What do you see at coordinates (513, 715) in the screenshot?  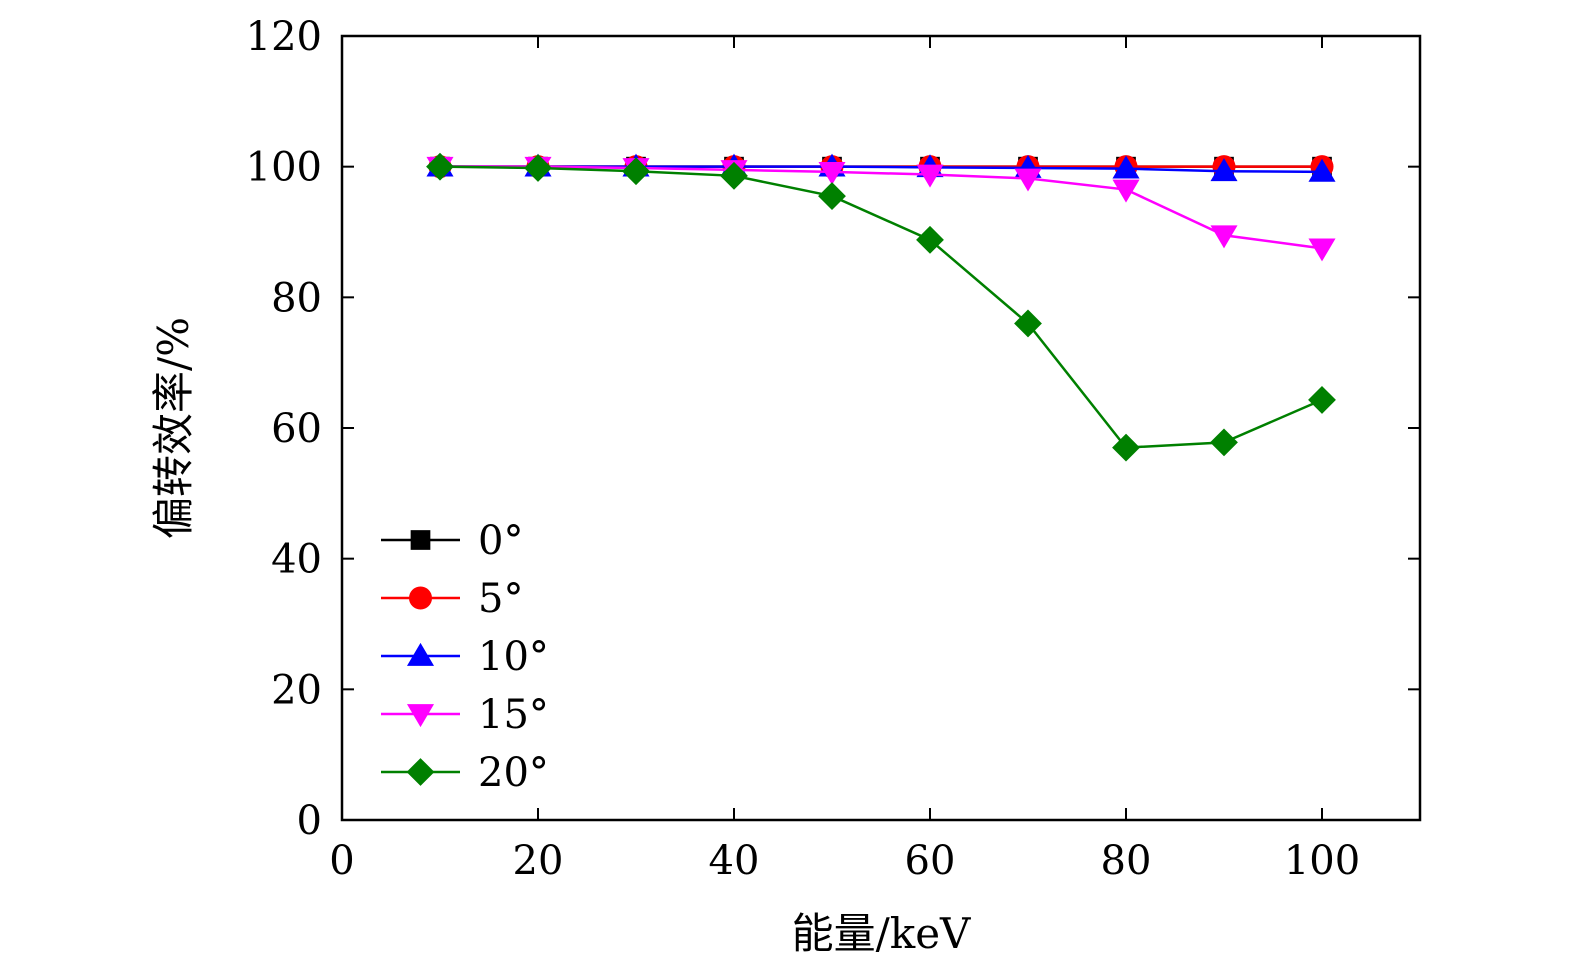 I see `legend-label: 15°` at bounding box center [513, 715].